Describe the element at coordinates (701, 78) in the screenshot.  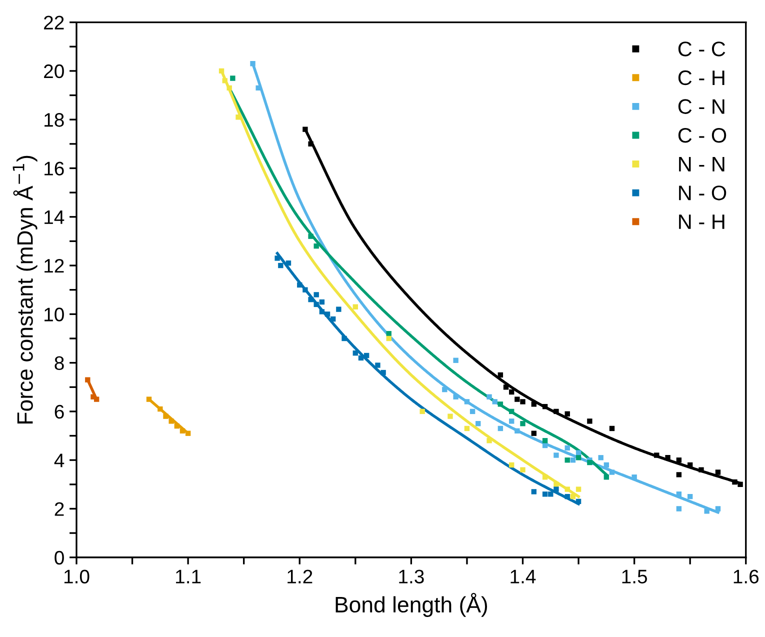
I see `legend-label: C - H` at that location.